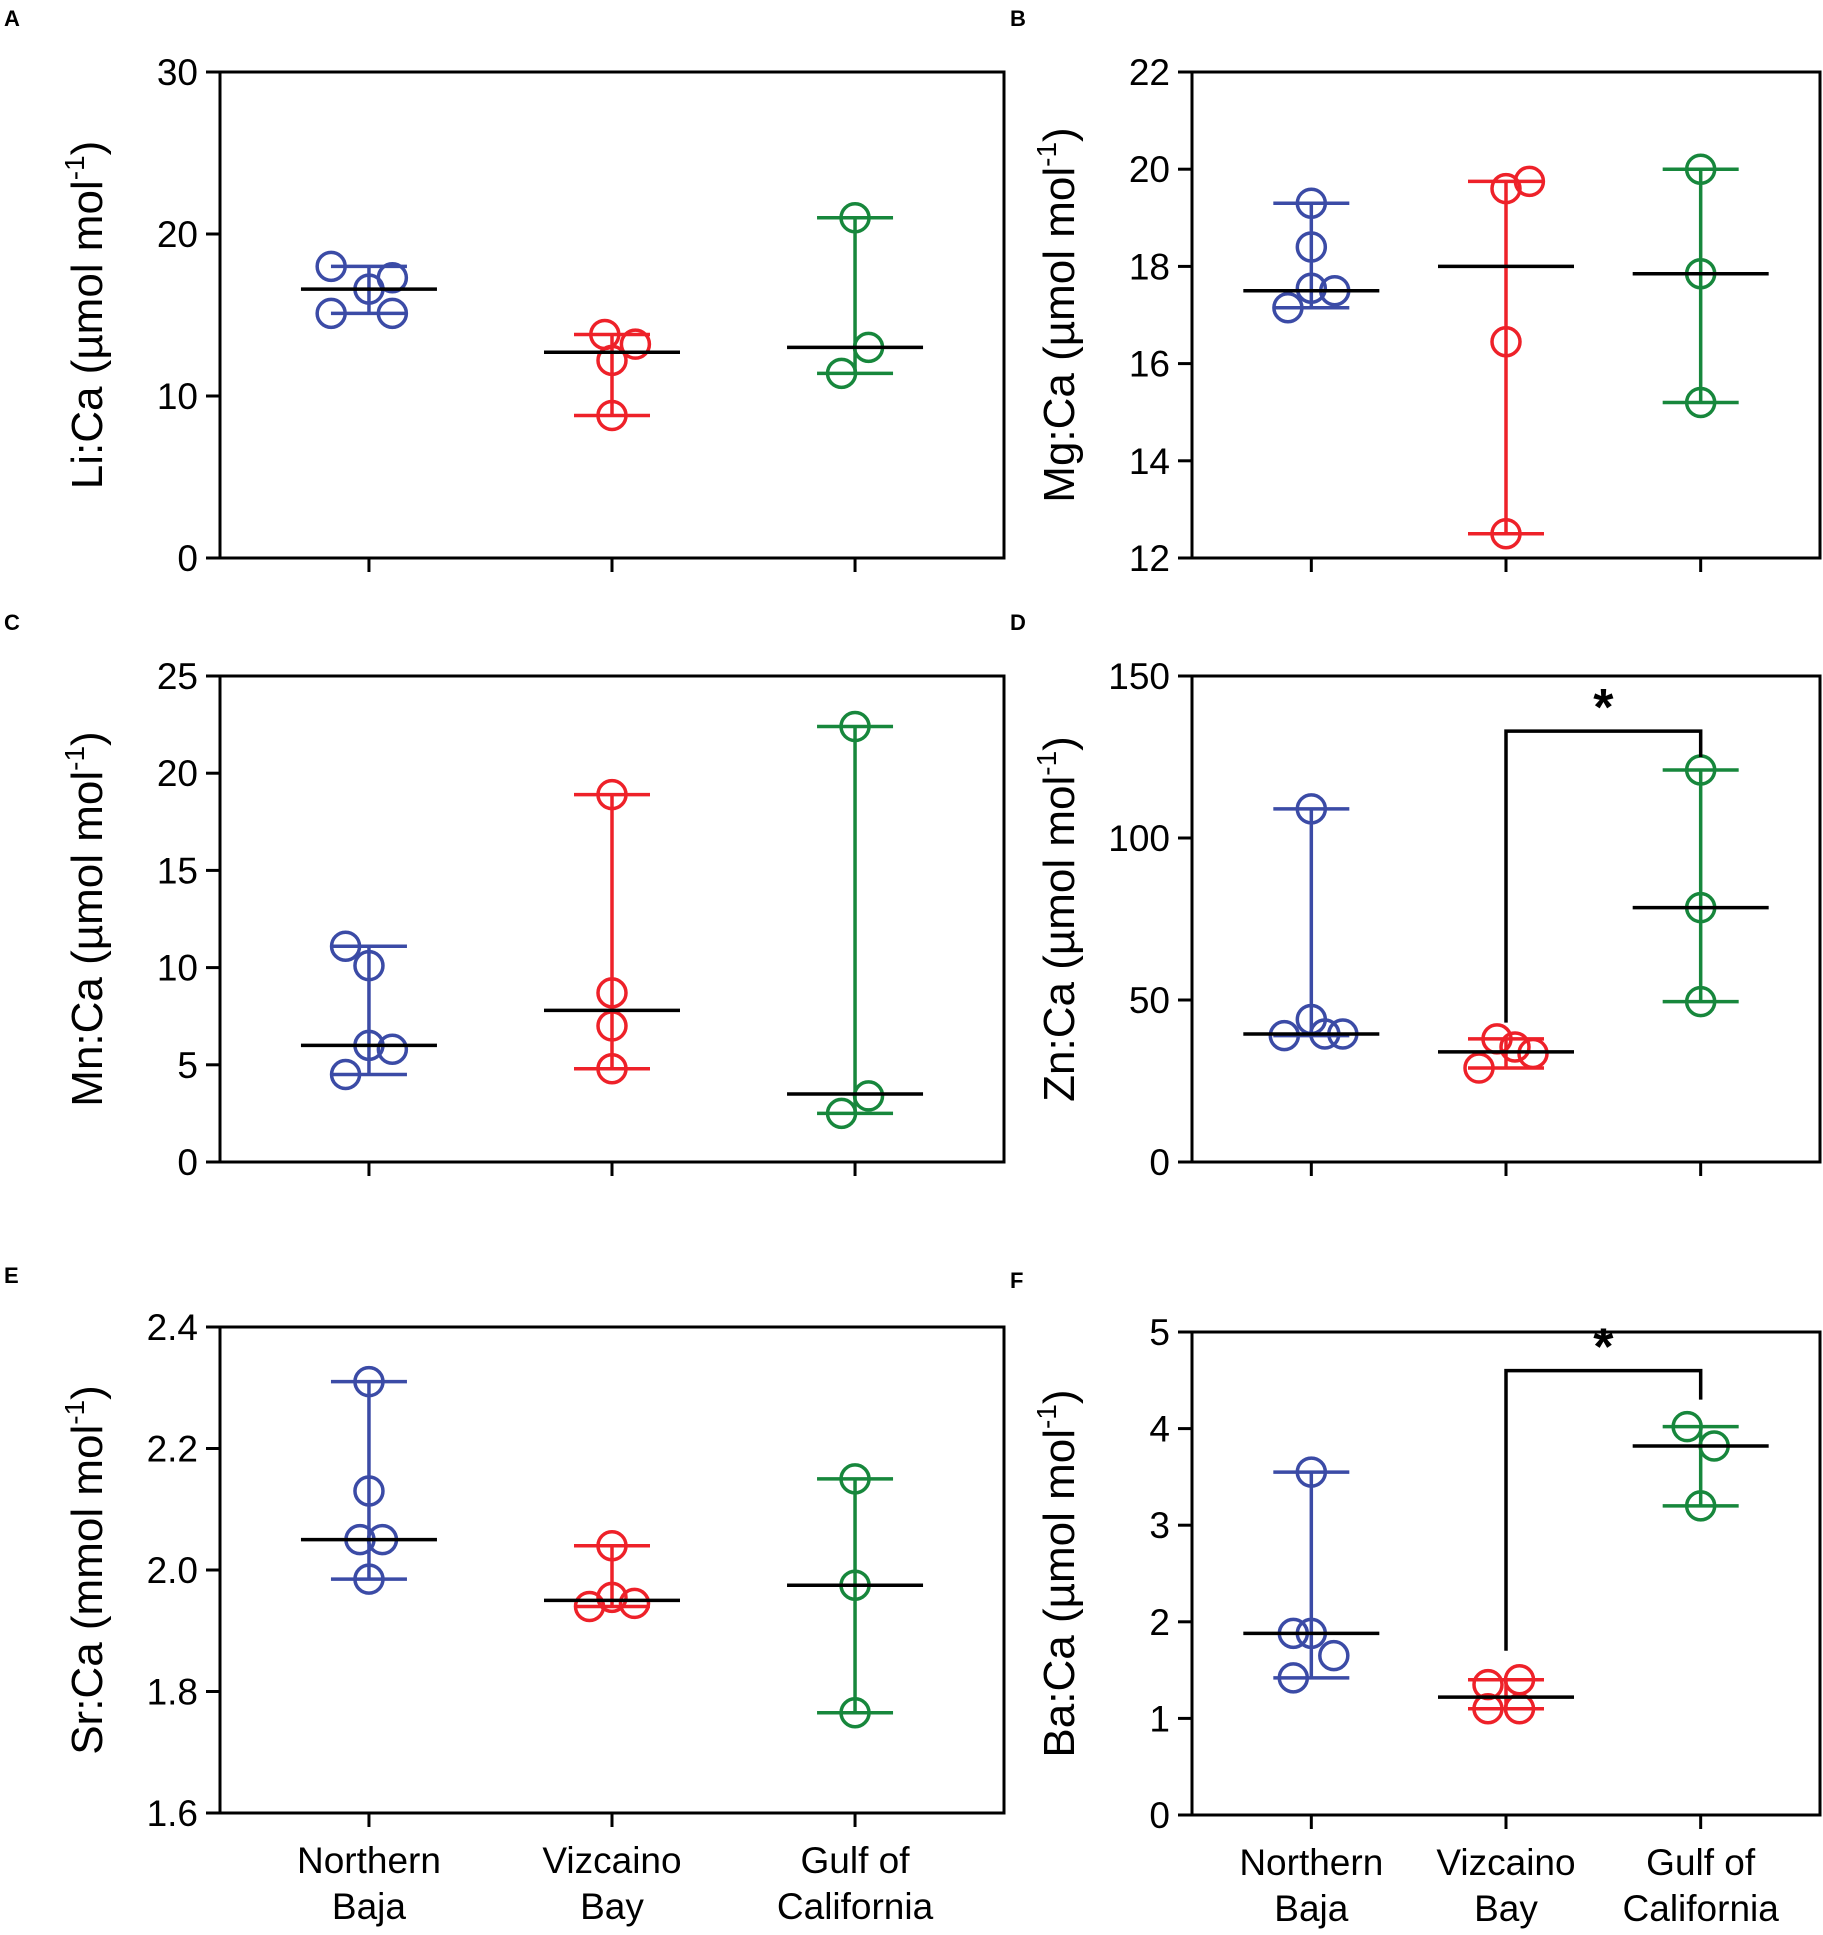  What do you see at coordinates (12, 18) in the screenshot?
I see `panel-label: A` at bounding box center [12, 18].